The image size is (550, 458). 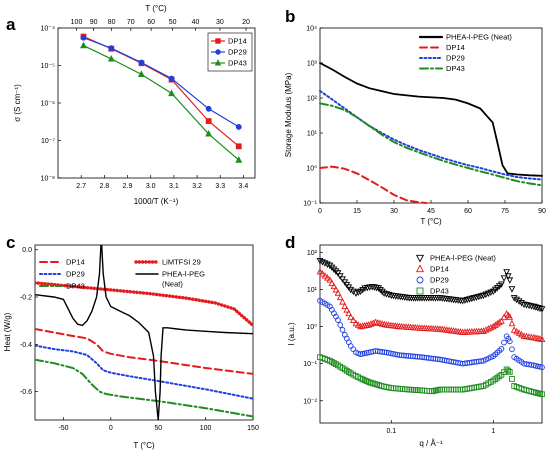 I want to click on top-tick-label-a: 80, so click(x=112, y=22).